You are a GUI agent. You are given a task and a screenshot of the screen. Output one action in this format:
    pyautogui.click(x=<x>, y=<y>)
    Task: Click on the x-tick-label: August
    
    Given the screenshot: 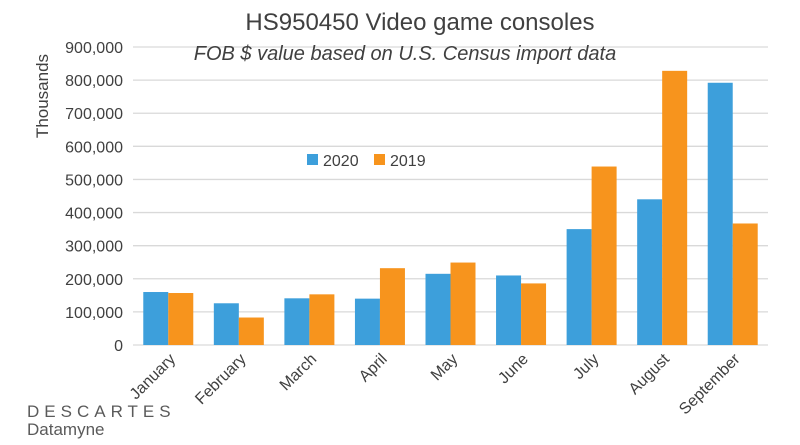 What is the action you would take?
    pyautogui.click(x=650, y=374)
    